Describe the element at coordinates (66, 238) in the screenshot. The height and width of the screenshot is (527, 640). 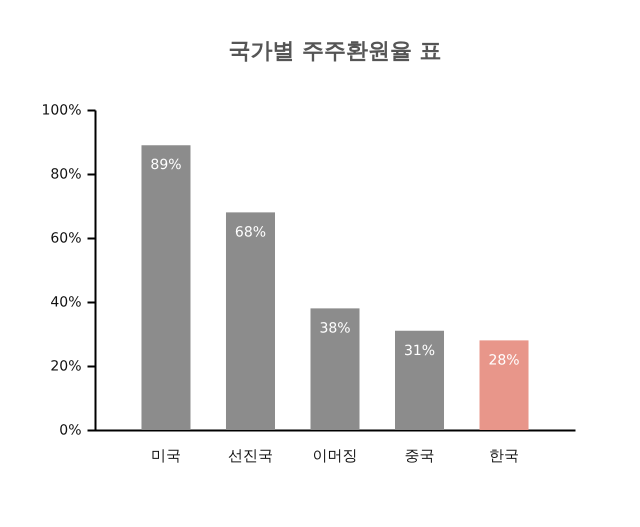
I see `y-tick-label: 60%` at that location.